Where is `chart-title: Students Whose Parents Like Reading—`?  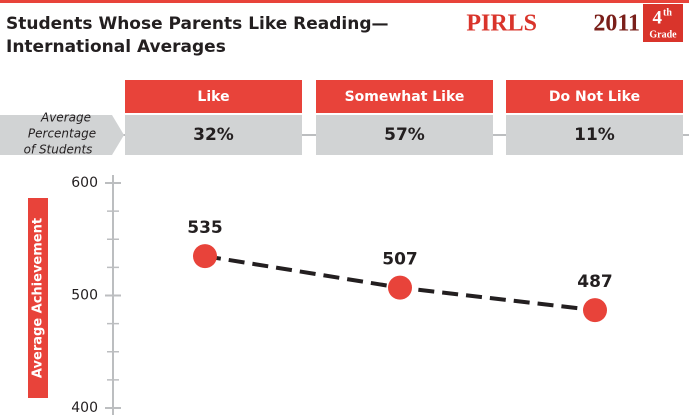 chart-title: Students Whose Parents Like Reading— is located at coordinates (197, 24).